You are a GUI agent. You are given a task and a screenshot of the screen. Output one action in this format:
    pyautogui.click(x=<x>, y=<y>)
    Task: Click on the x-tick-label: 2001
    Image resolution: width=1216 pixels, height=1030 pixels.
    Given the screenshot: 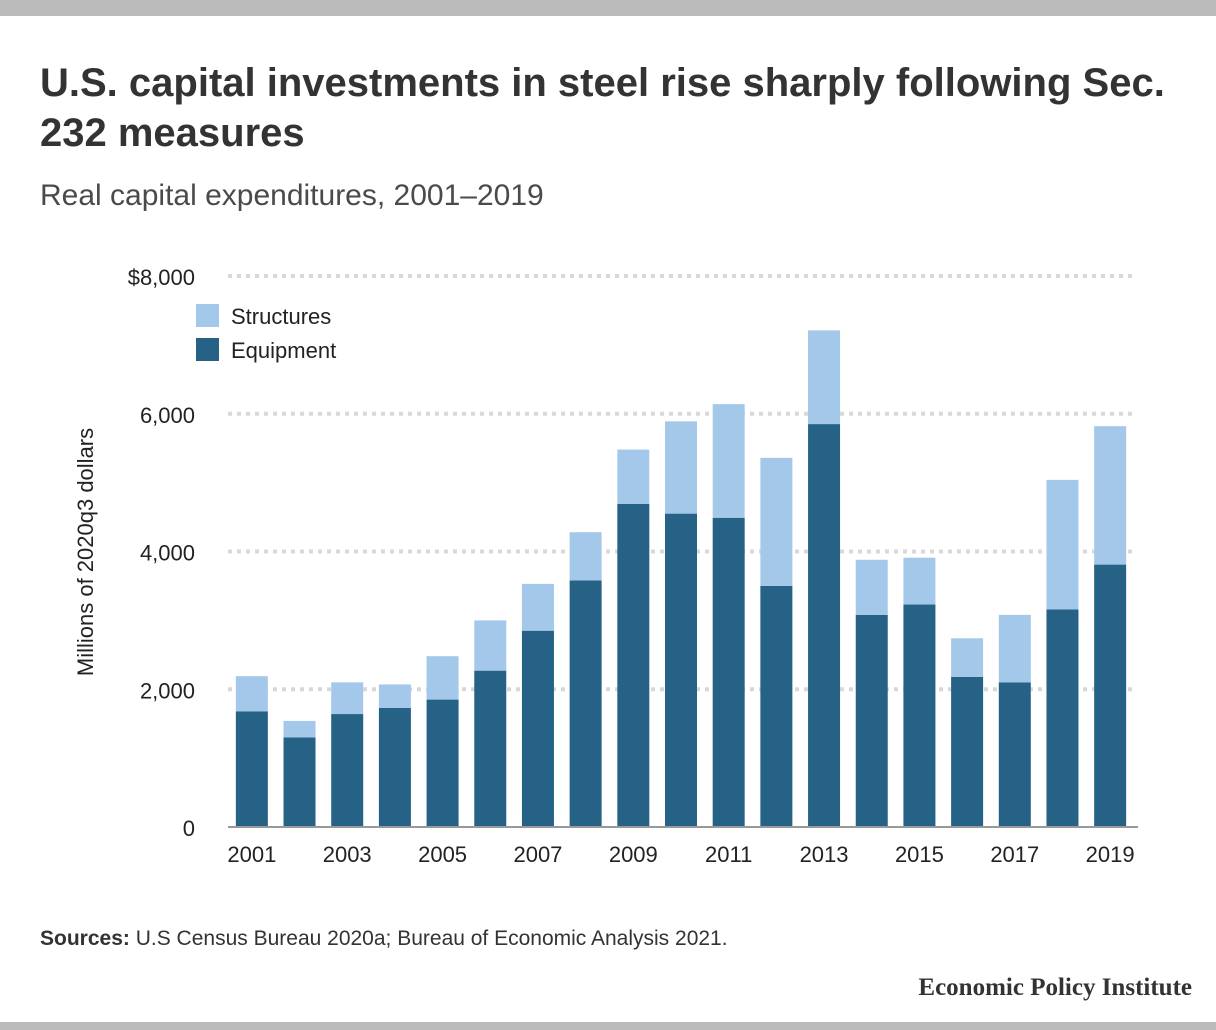 What is the action you would take?
    pyautogui.click(x=251, y=854)
    